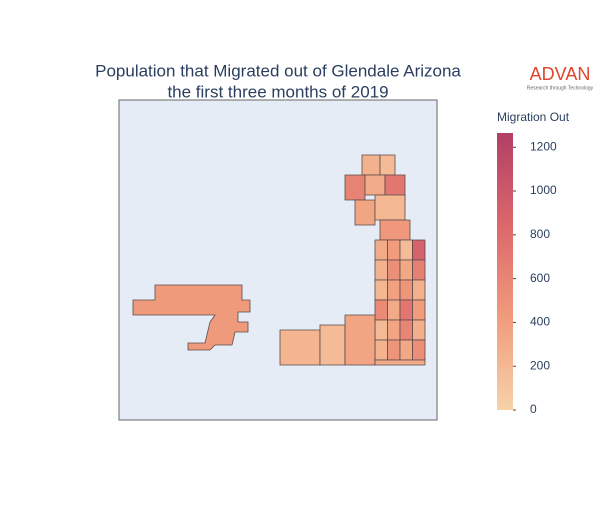 The image size is (600, 505). I want to click on colorbar-tick-label: 400, so click(540, 322).